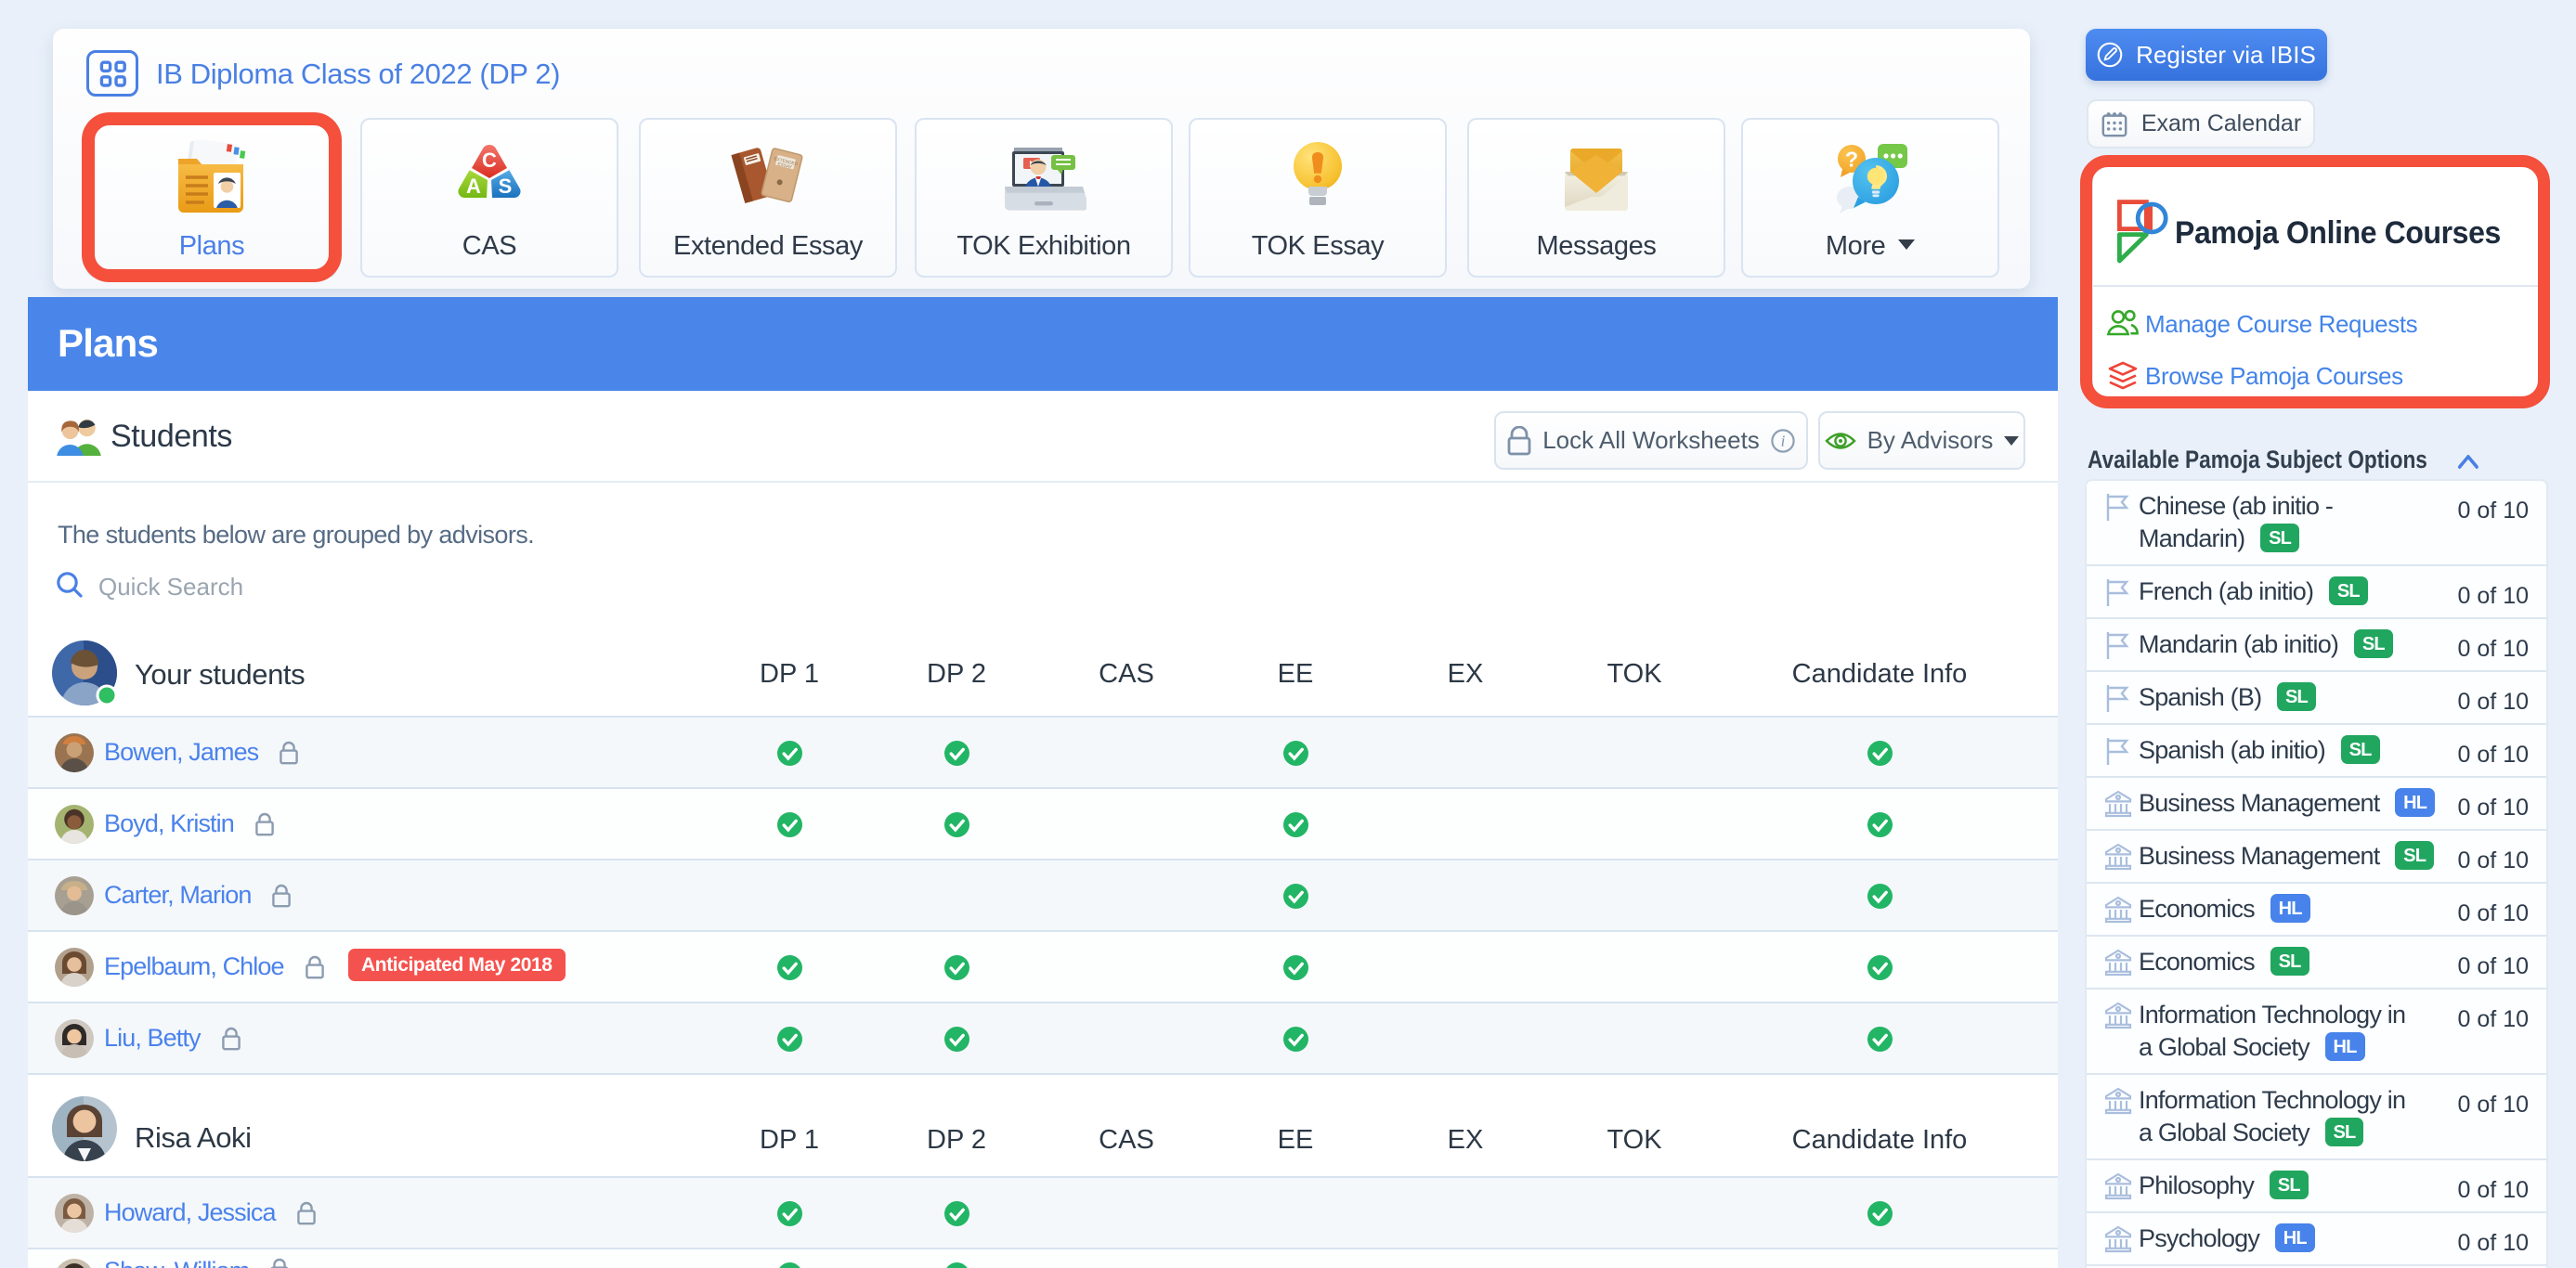  What do you see at coordinates (1782, 440) in the screenshot?
I see `svg-text: i` at bounding box center [1782, 440].